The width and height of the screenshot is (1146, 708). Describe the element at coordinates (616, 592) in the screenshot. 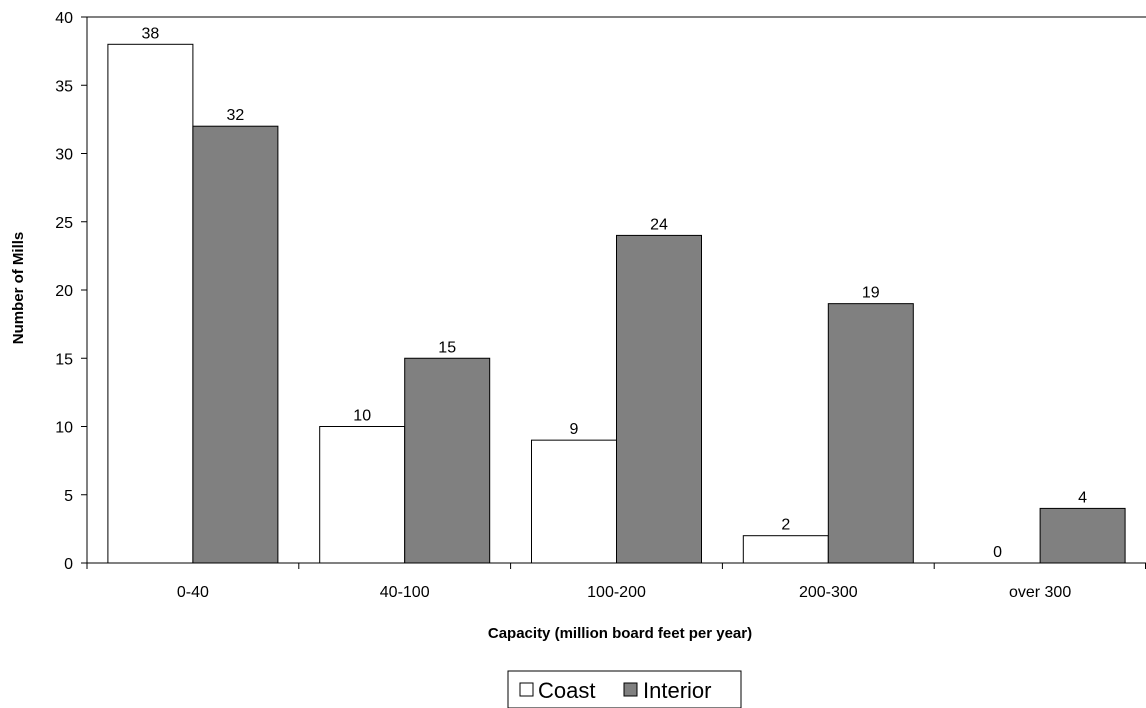

I see `x-tick-label-2: 100-200` at that location.